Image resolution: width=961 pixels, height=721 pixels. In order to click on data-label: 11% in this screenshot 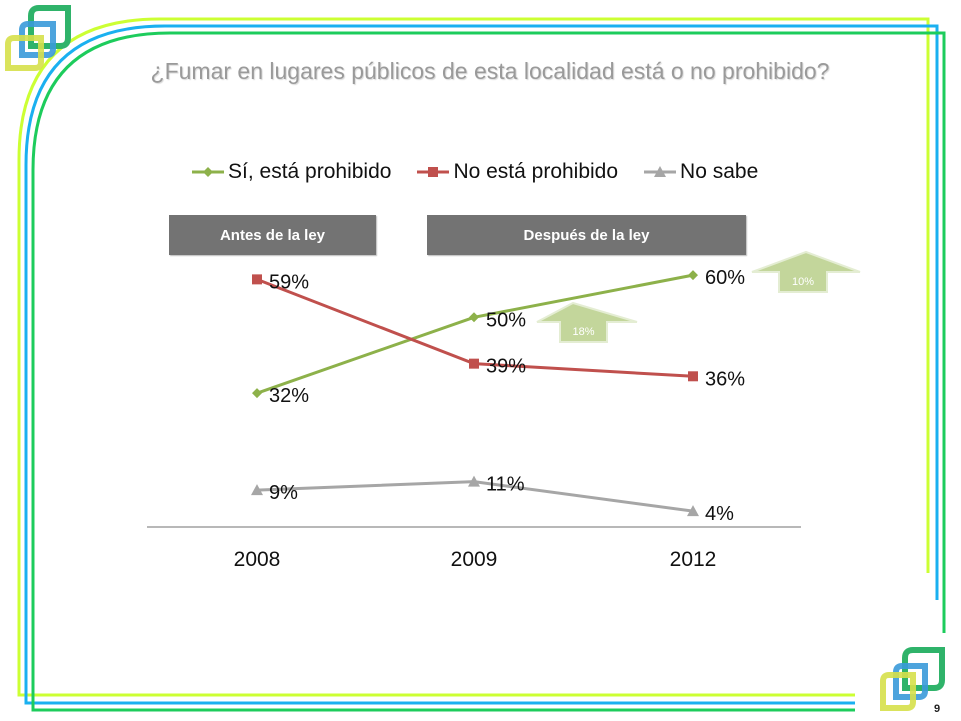, I will do `click(505, 485)`.